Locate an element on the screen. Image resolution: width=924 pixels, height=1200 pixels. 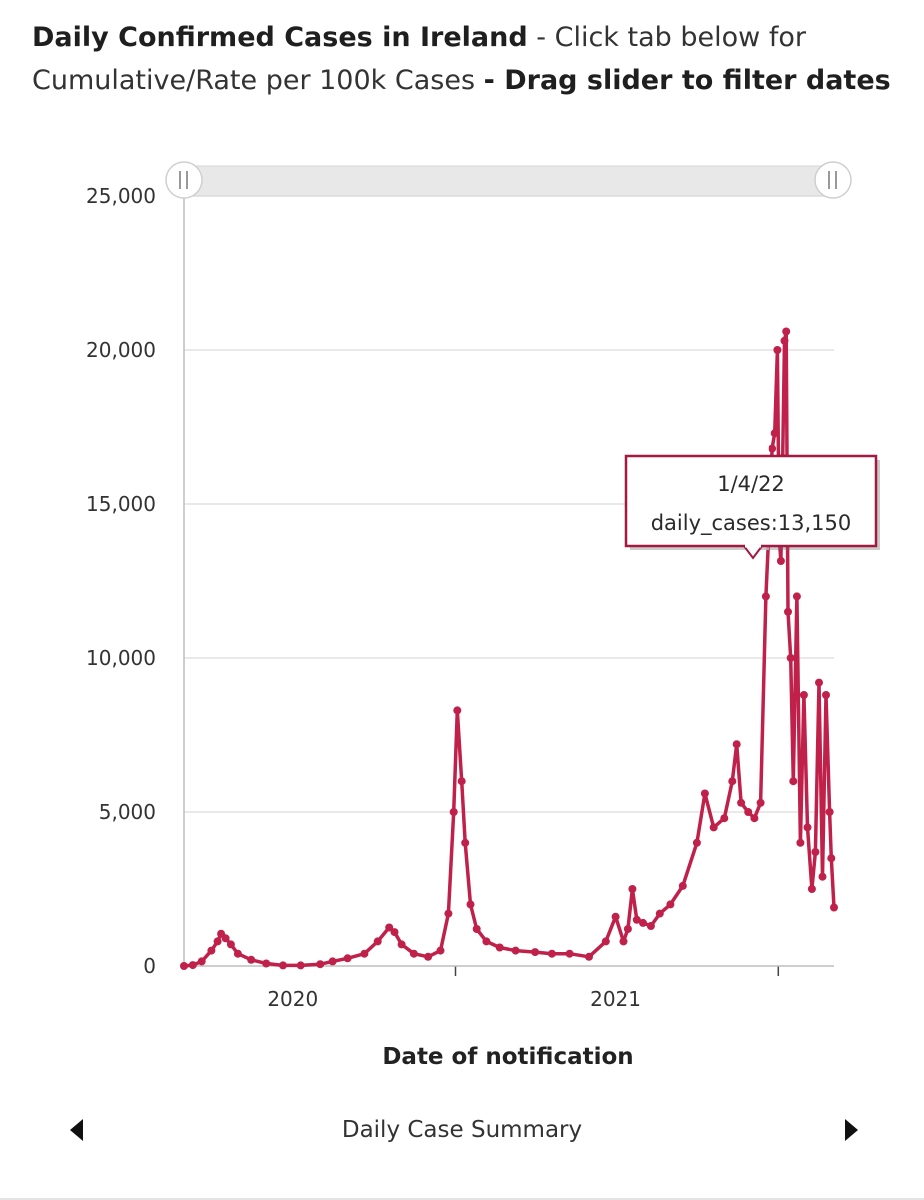
y-tick-label: 20,000 is located at coordinates (121, 350).